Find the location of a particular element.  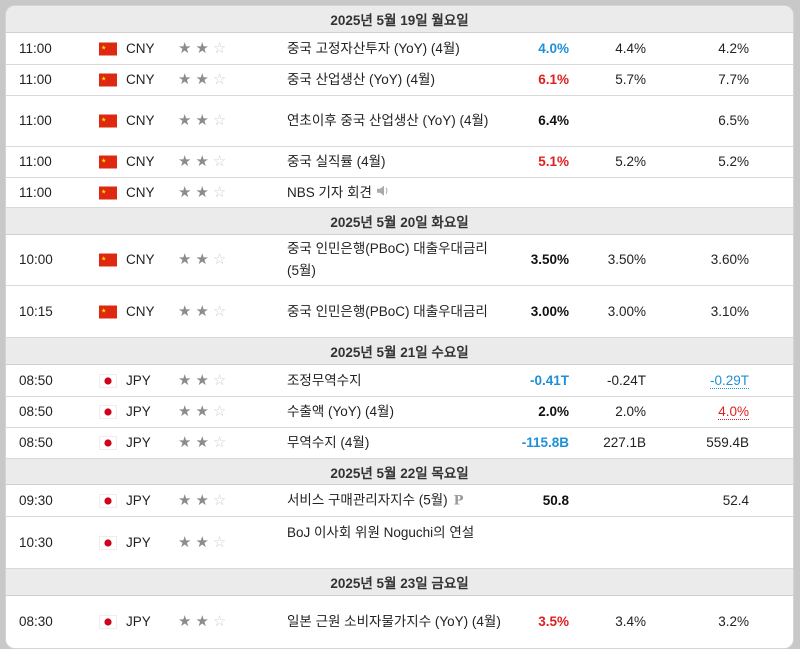

event-actual: 5.1% is located at coordinates (553, 161).